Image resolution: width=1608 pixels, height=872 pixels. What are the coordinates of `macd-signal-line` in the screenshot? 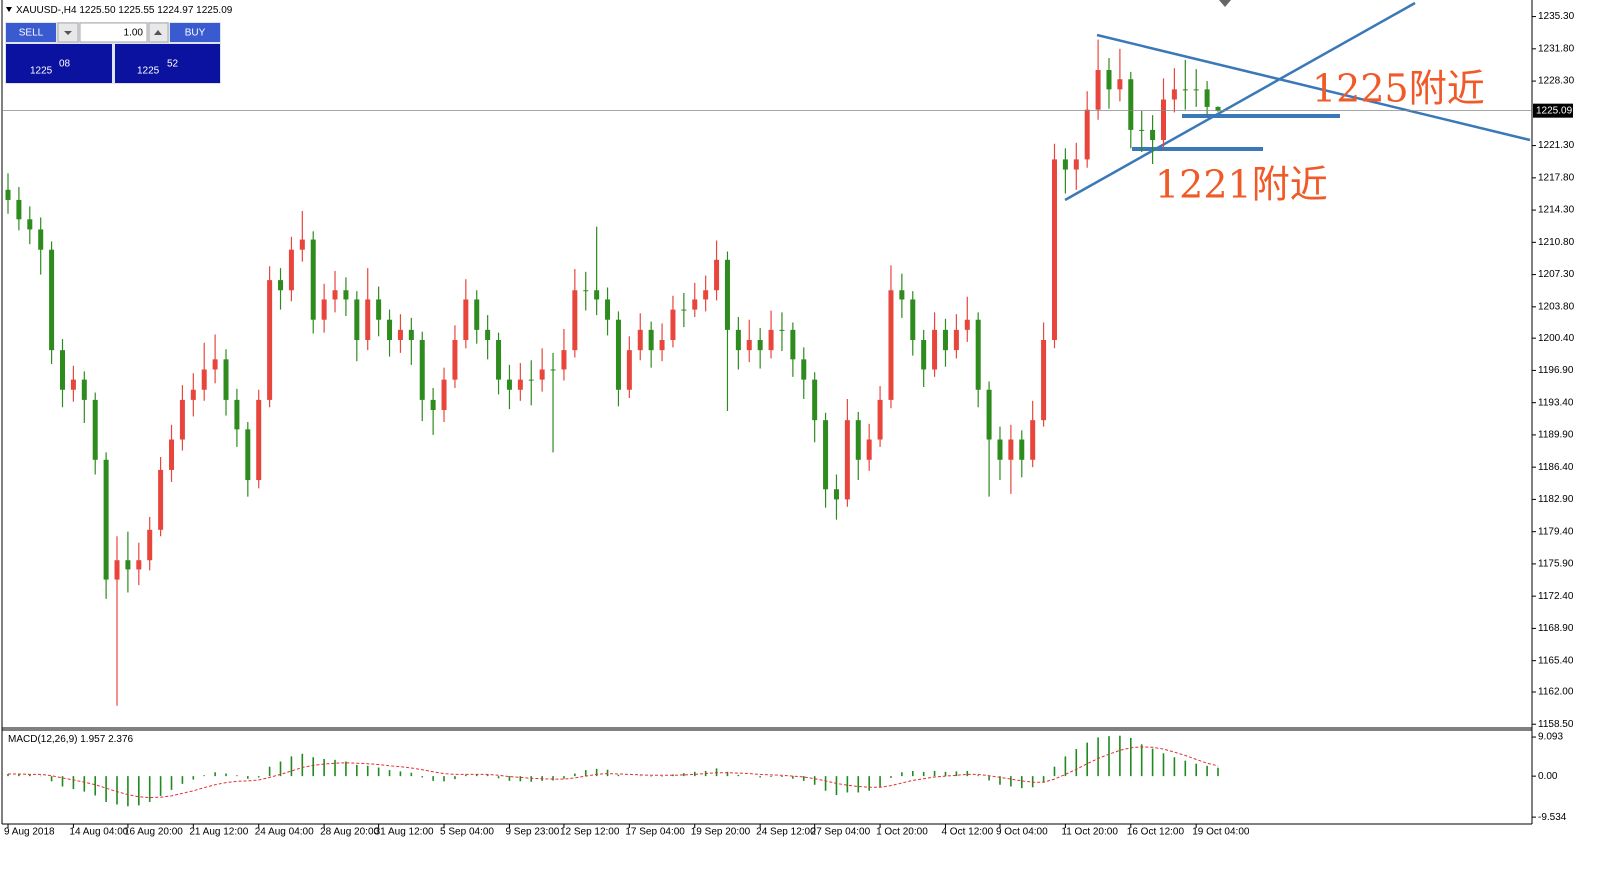 It's located at (613, 772).